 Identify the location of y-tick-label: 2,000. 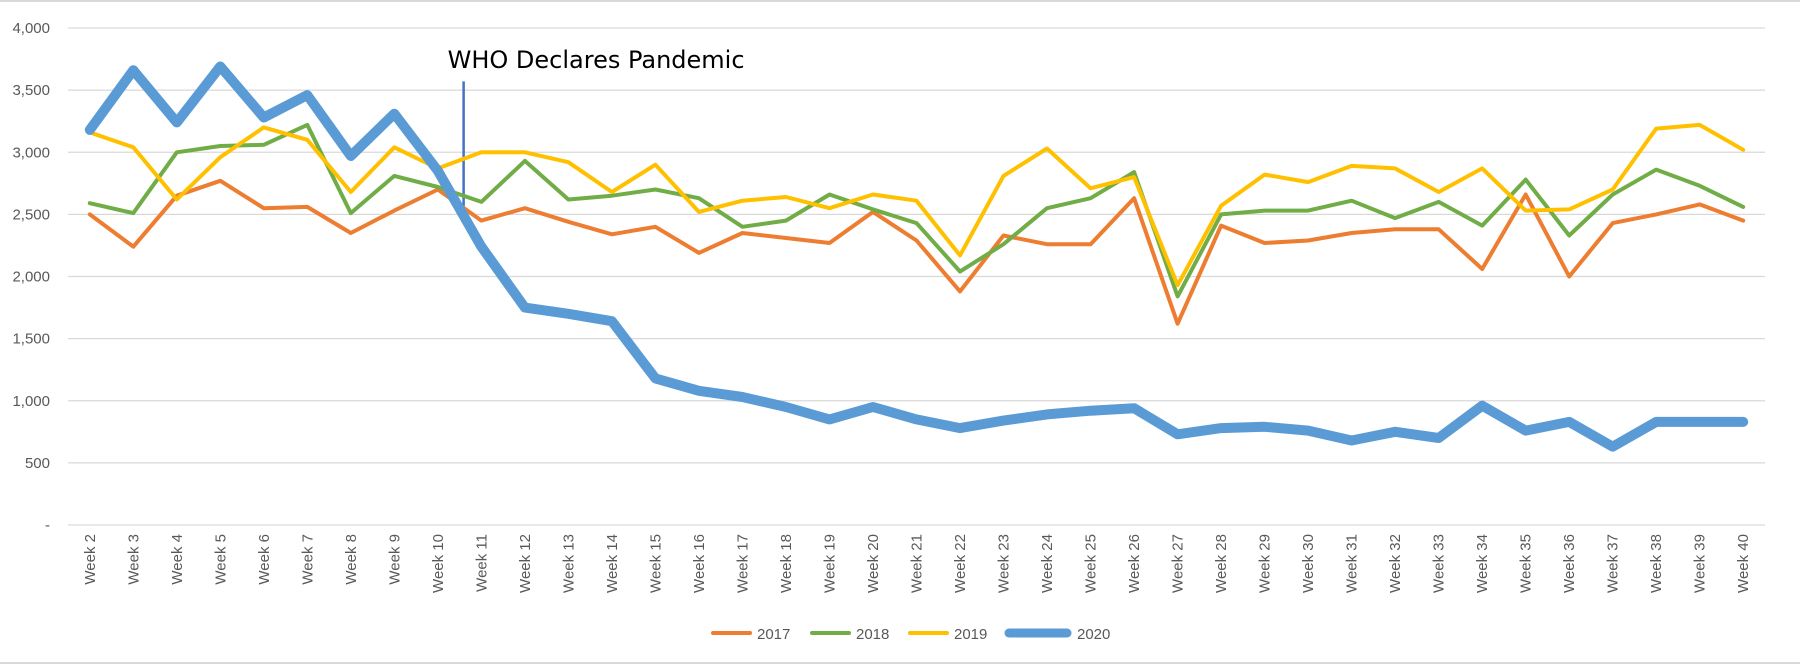
(31, 277).